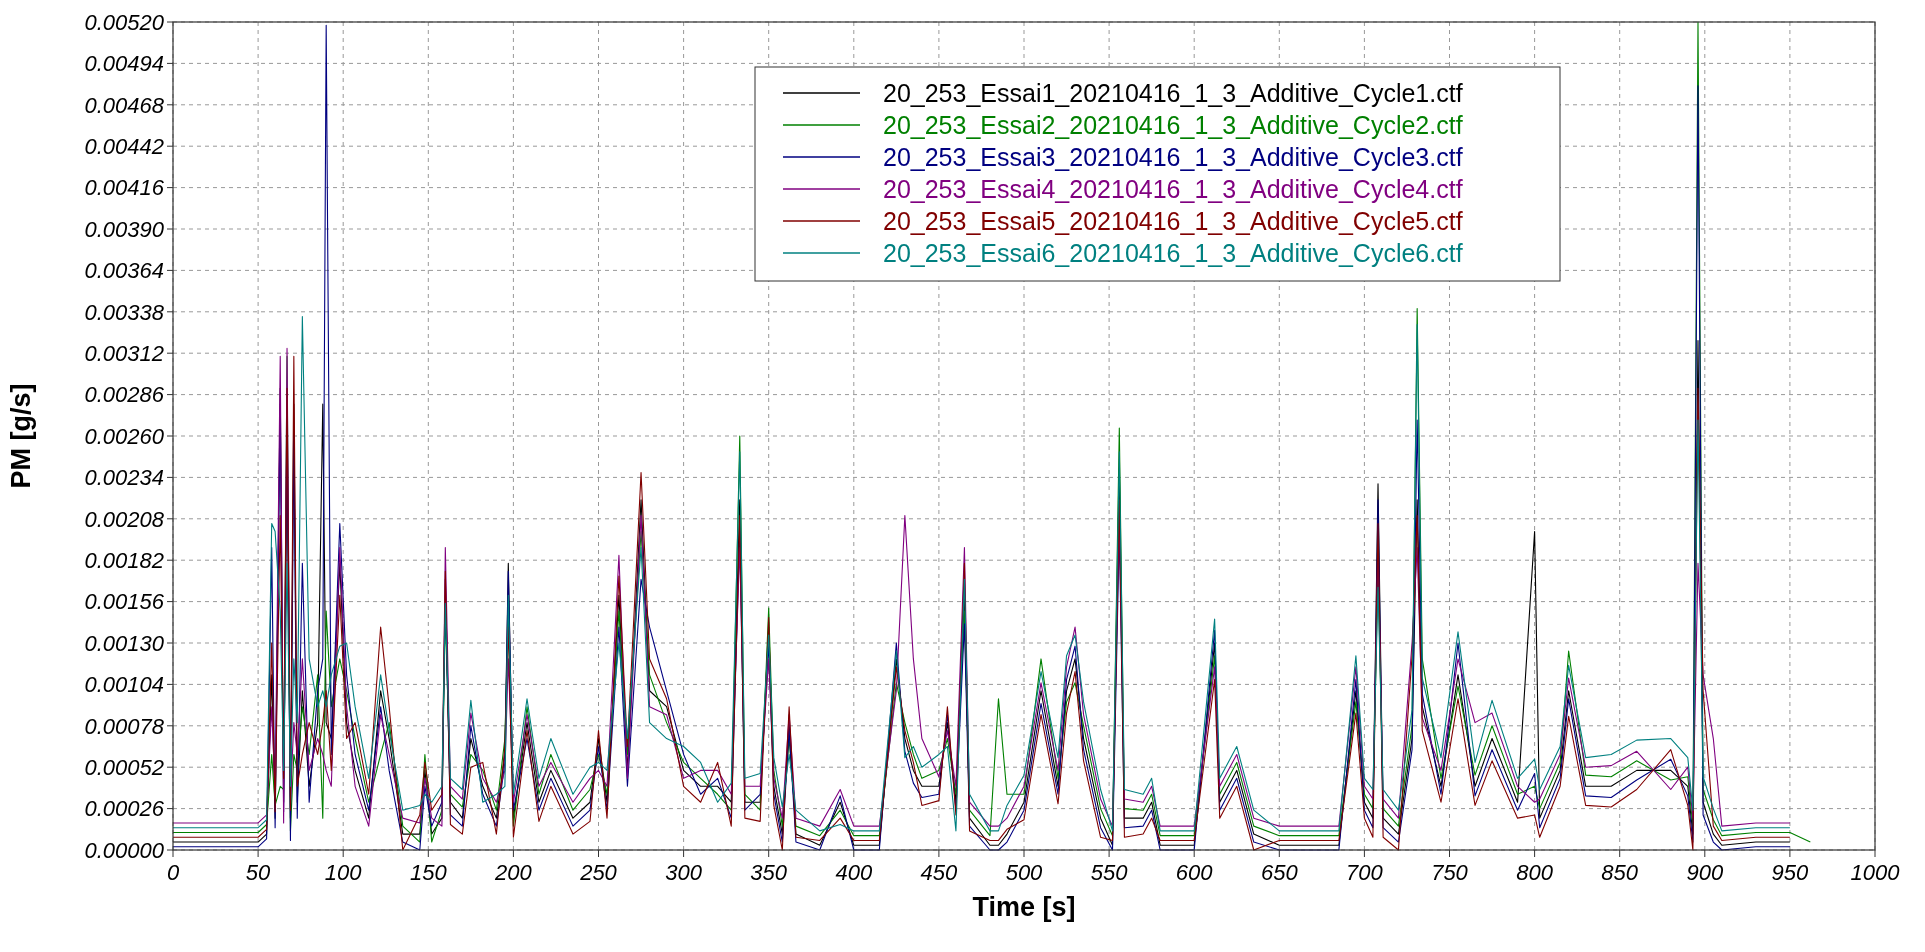 This screenshot has height=952, width=1925. Describe the element at coordinates (21, 436) in the screenshot. I see `y-axis-title: PM [g/s]` at that location.